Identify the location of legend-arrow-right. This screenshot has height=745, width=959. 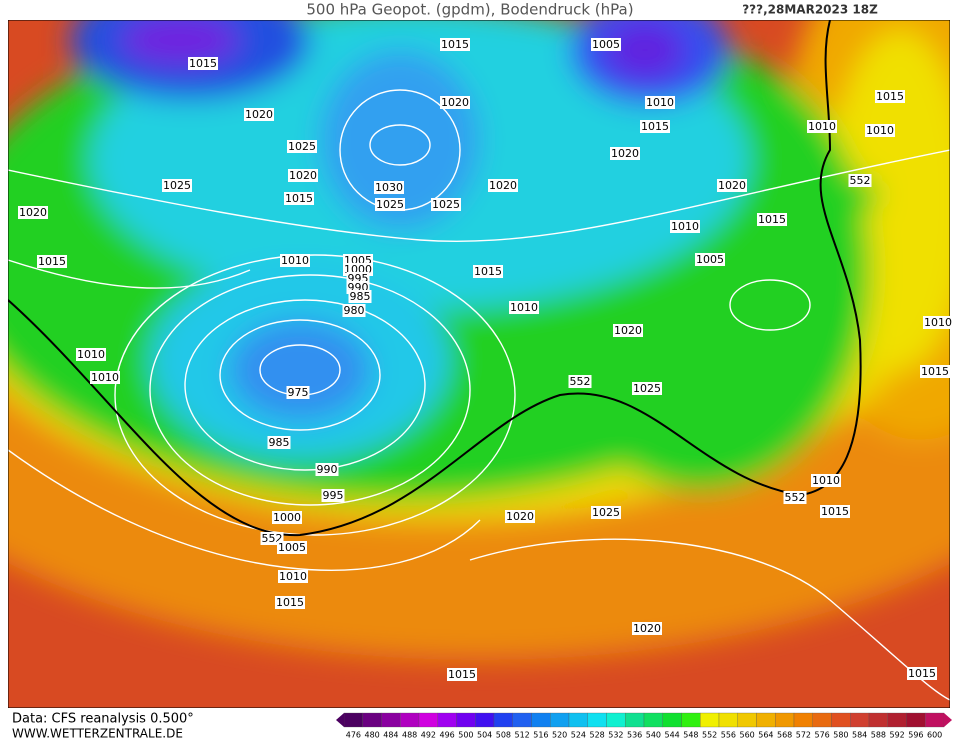
(948, 720).